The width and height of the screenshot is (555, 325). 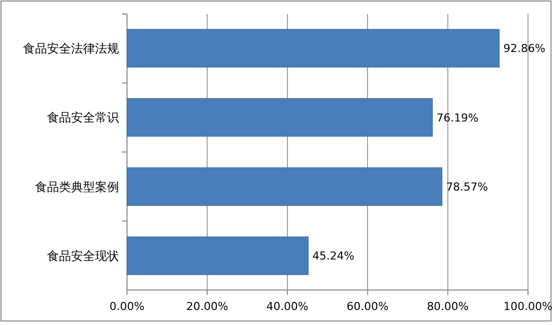 I want to click on x-tick-label: 40.00%, so click(x=287, y=306).